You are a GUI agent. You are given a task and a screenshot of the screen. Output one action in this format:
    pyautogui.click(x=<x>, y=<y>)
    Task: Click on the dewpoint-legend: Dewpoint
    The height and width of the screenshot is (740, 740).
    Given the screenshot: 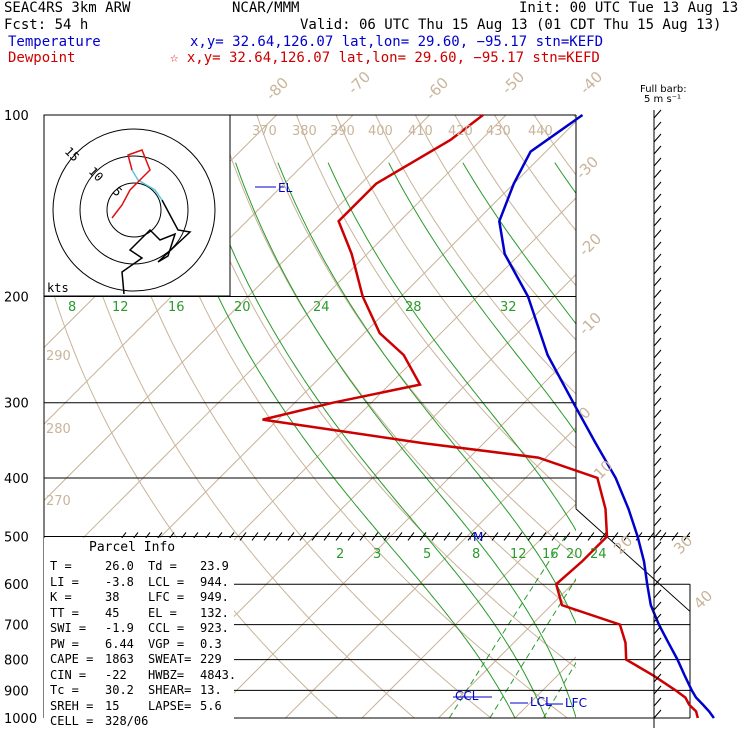 What is the action you would take?
    pyautogui.click(x=42, y=58)
    